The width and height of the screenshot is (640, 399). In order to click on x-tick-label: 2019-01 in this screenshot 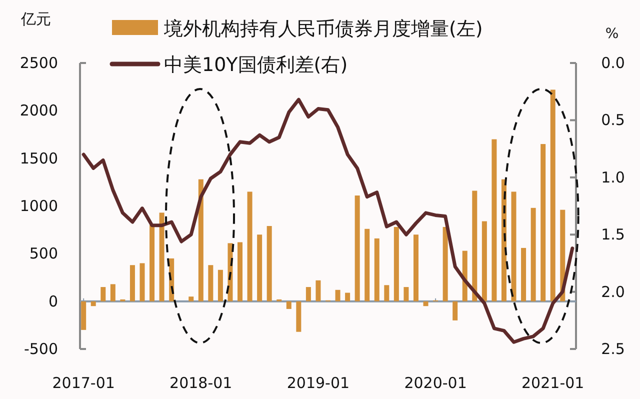, I will do `click(318, 383)`.